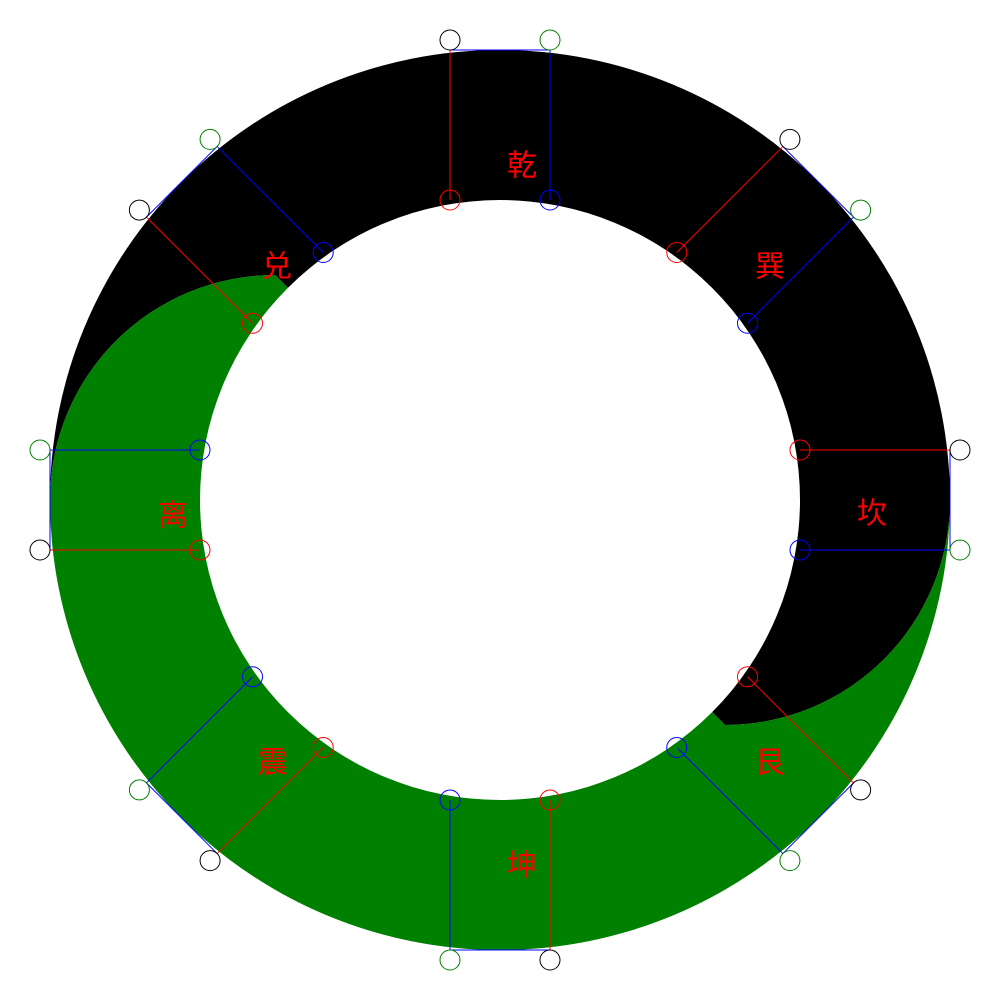 The height and width of the screenshot is (1000, 1000). Describe the element at coordinates (522, 166) in the screenshot. I see `trigram-label-qian: 乾` at that location.